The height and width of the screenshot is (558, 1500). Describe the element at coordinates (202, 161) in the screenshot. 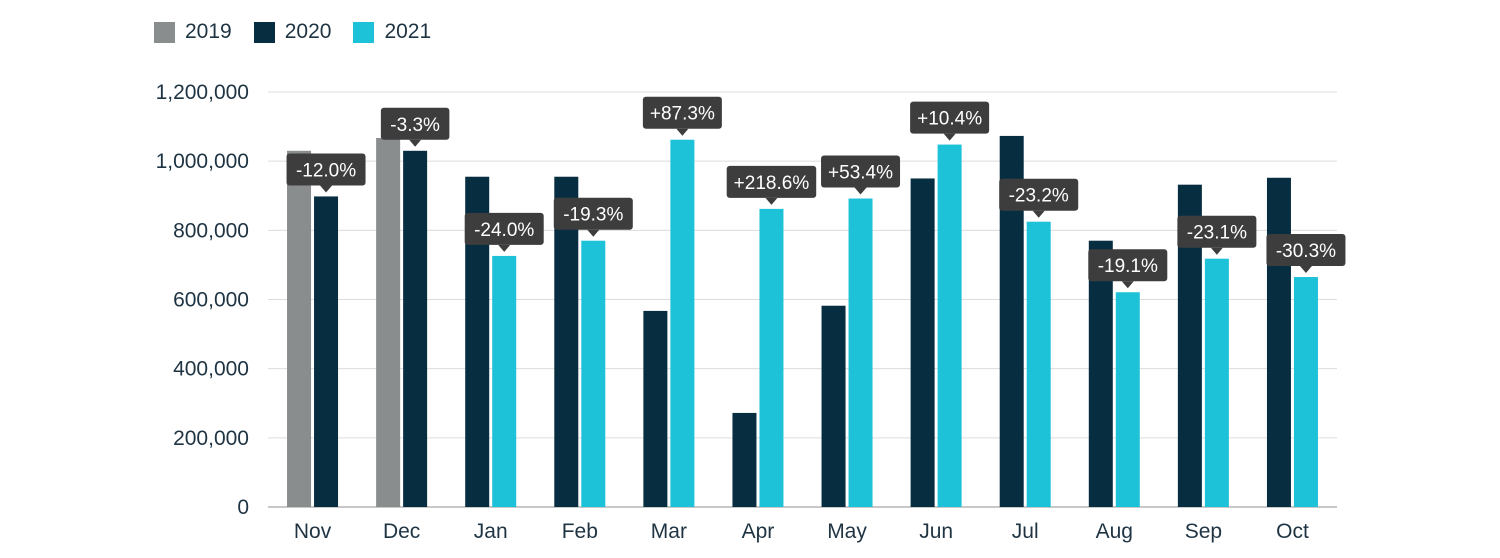

I see `y-tick-label: 1,000,000` at that location.